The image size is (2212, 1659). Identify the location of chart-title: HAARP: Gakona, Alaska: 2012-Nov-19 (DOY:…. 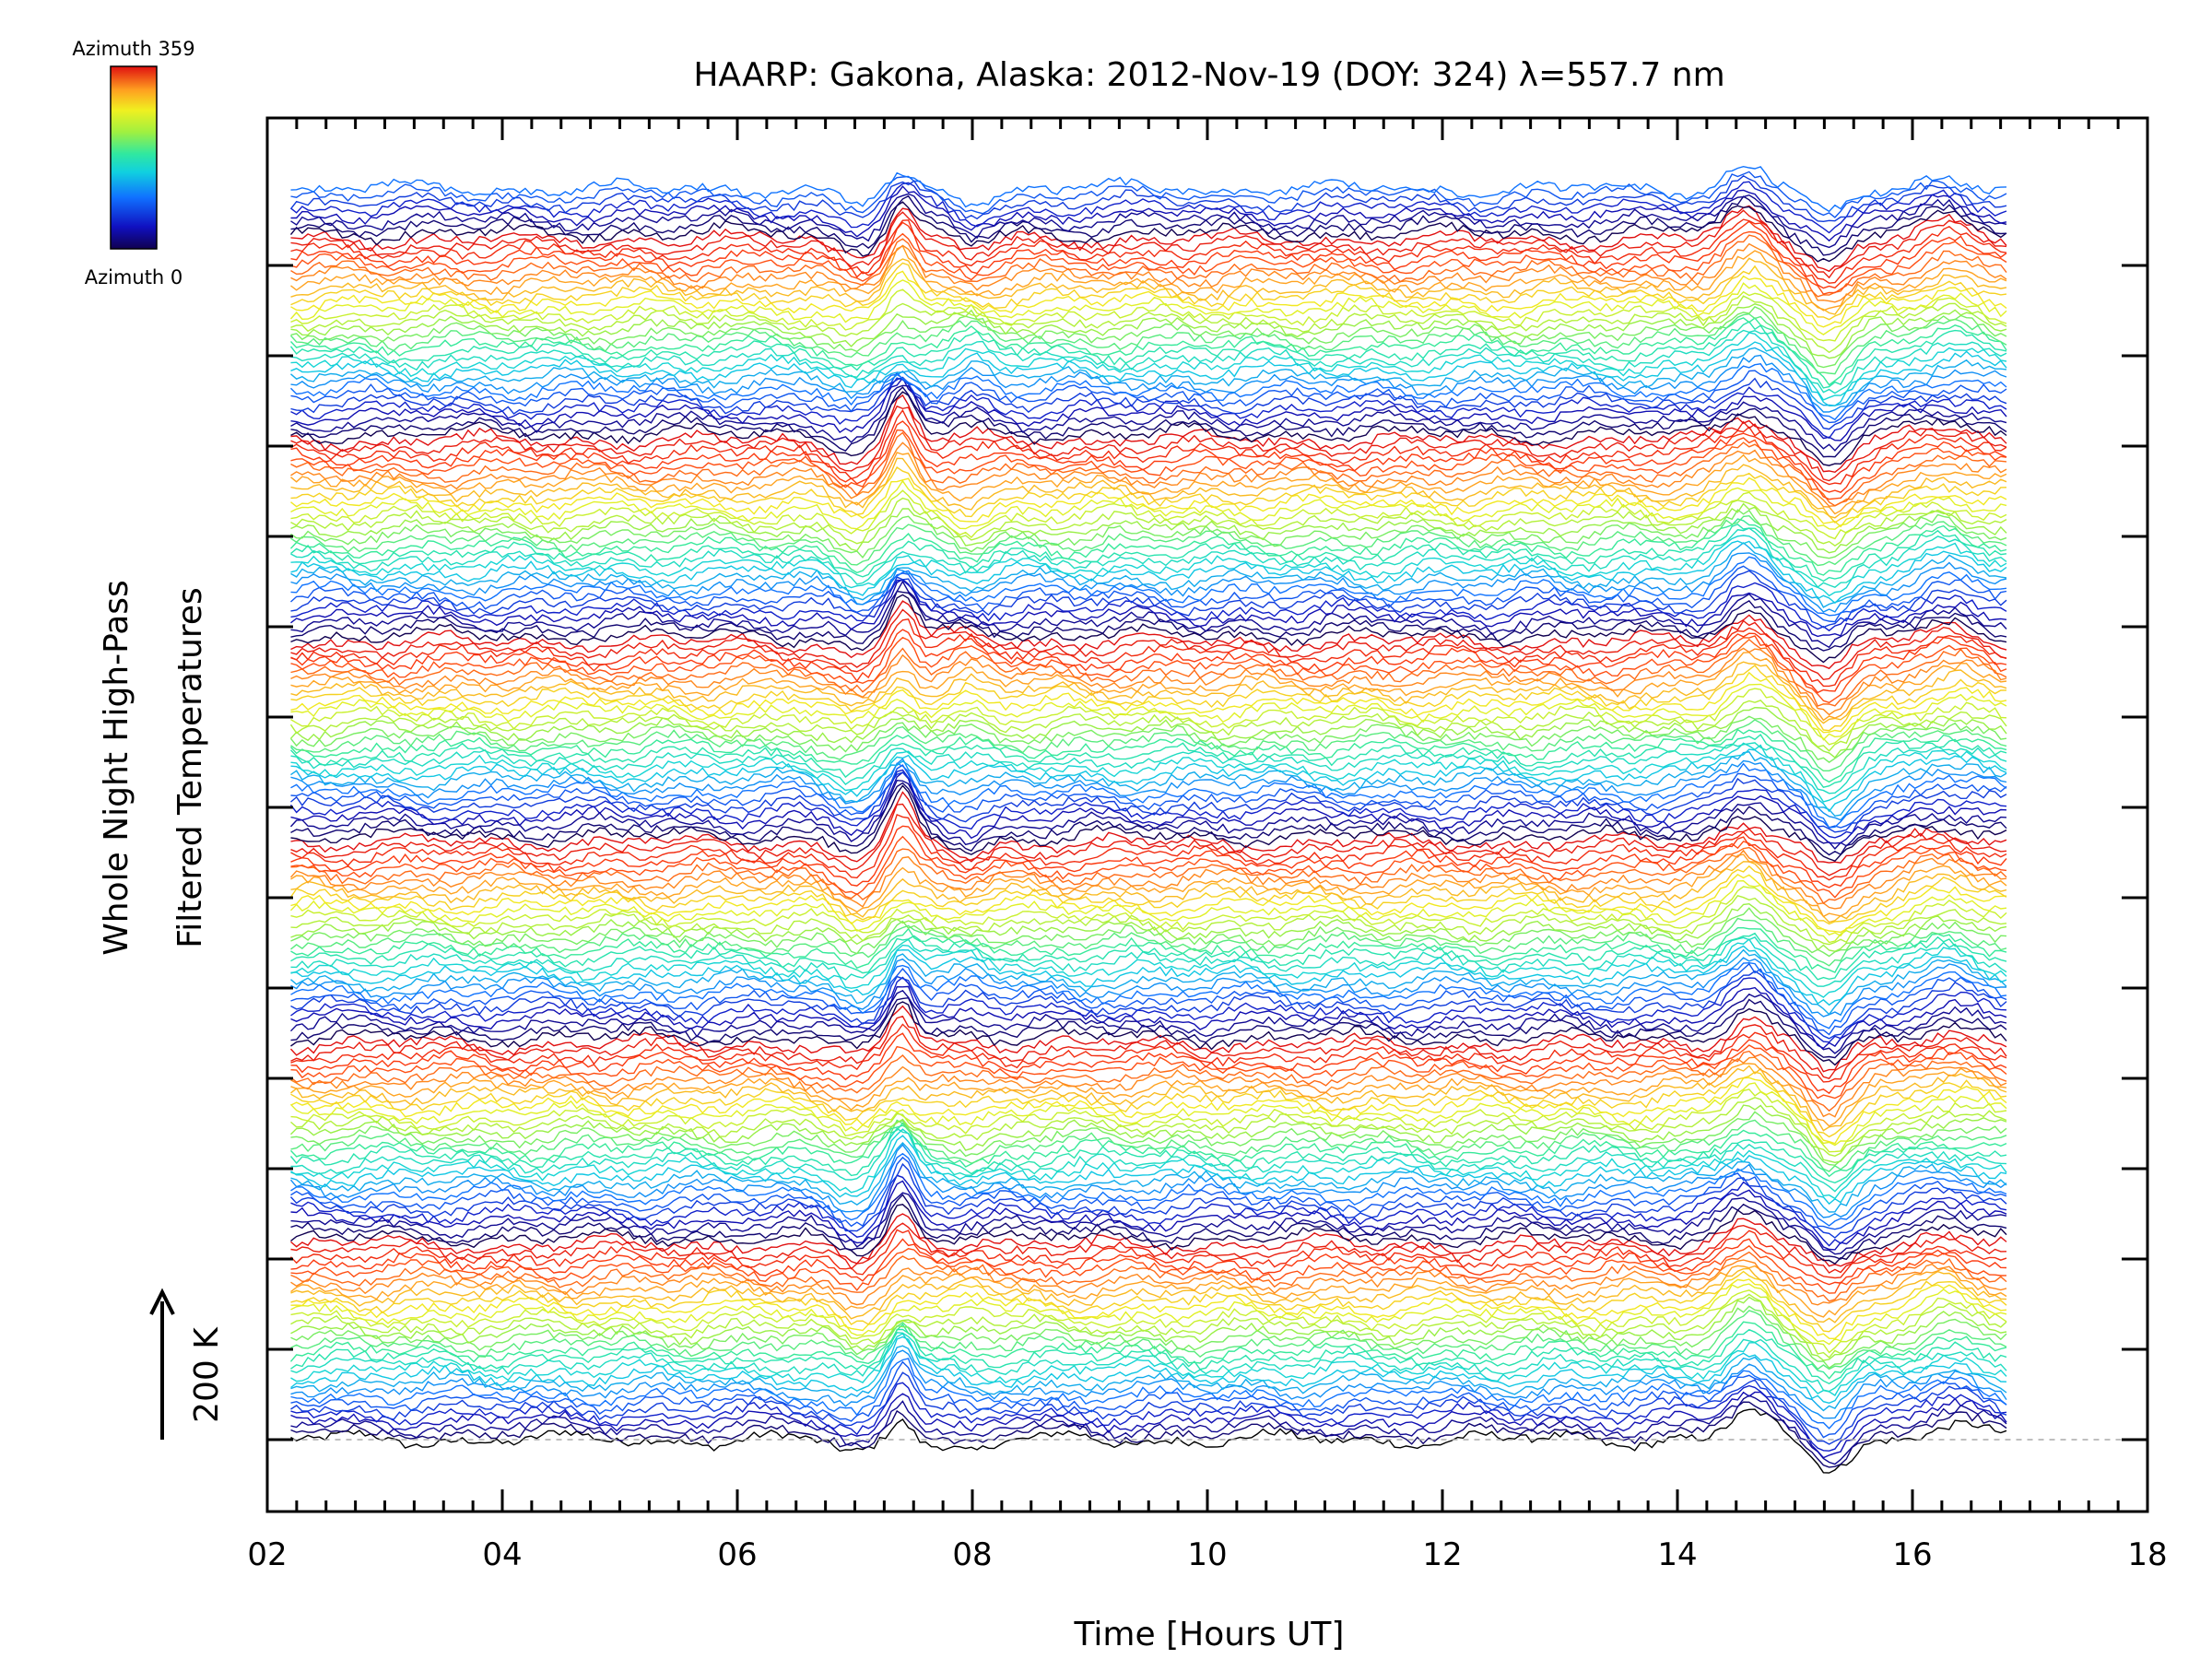
(1208, 75).